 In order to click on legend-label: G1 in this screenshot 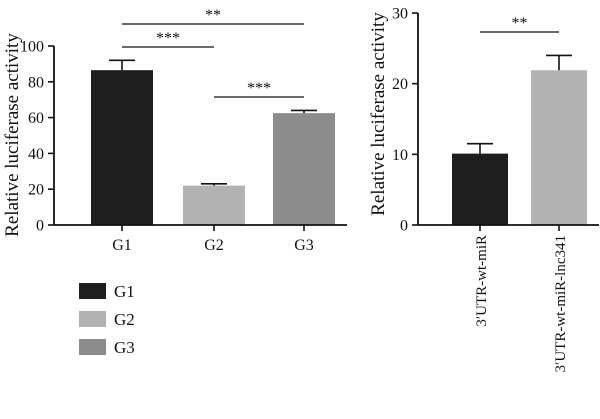, I will do `click(124, 291)`.